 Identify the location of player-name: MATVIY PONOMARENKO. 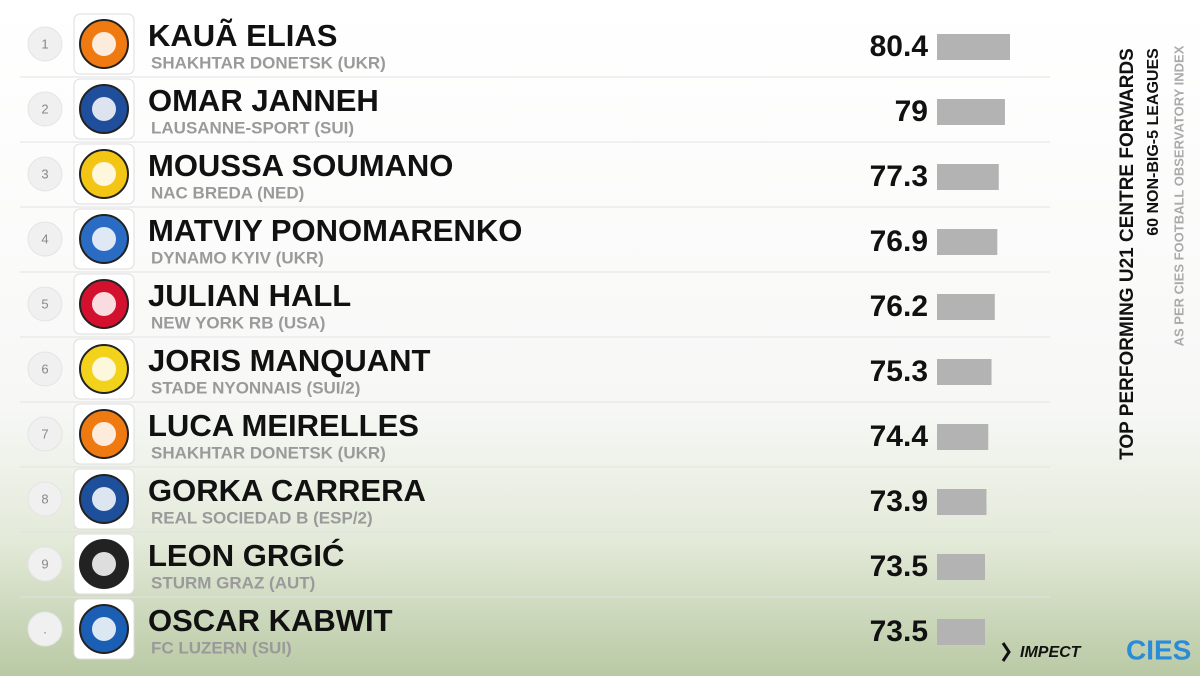
(335, 230).